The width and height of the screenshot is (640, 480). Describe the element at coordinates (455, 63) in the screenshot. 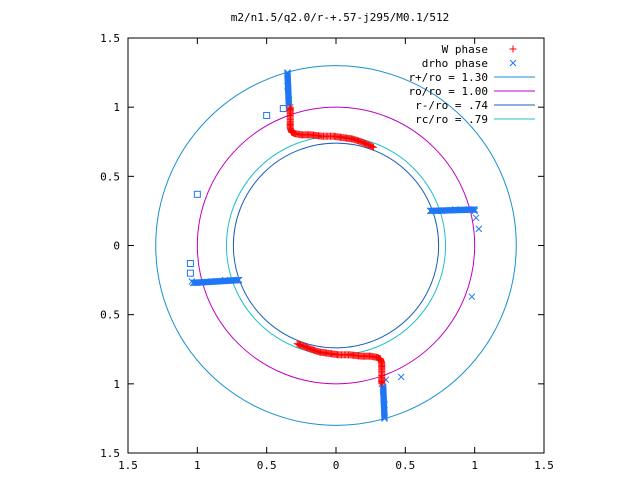

I see `legend-label-drho-phase: drho phase` at that location.